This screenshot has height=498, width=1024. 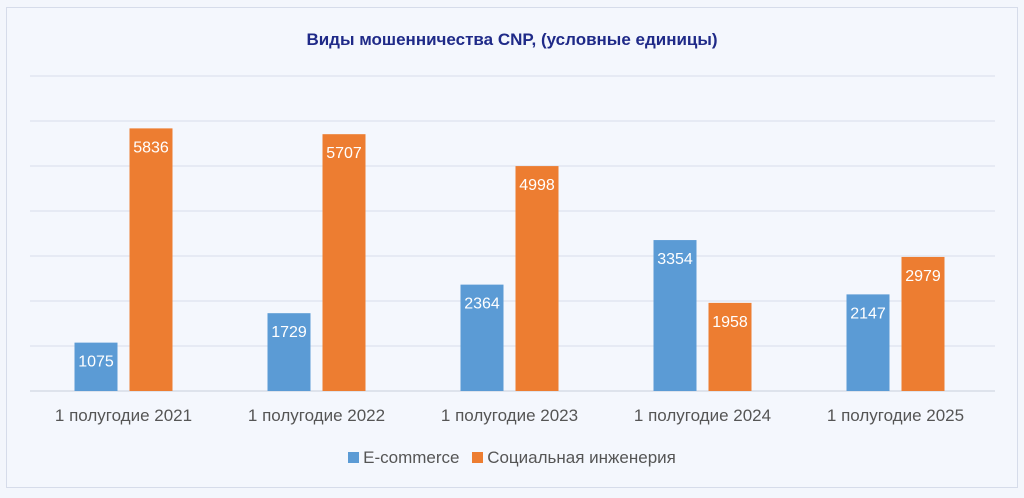 I want to click on data-label: 2364, so click(x=482, y=304).